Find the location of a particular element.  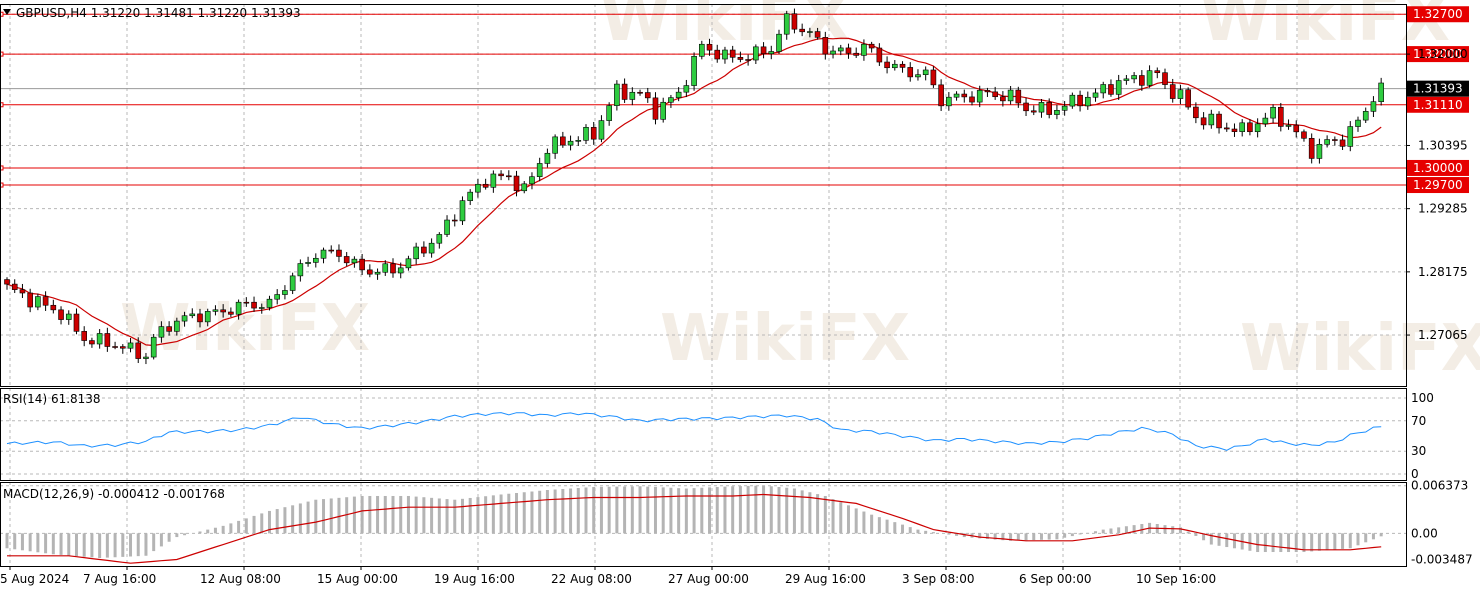

current-price-box is located at coordinates (1438, 88).